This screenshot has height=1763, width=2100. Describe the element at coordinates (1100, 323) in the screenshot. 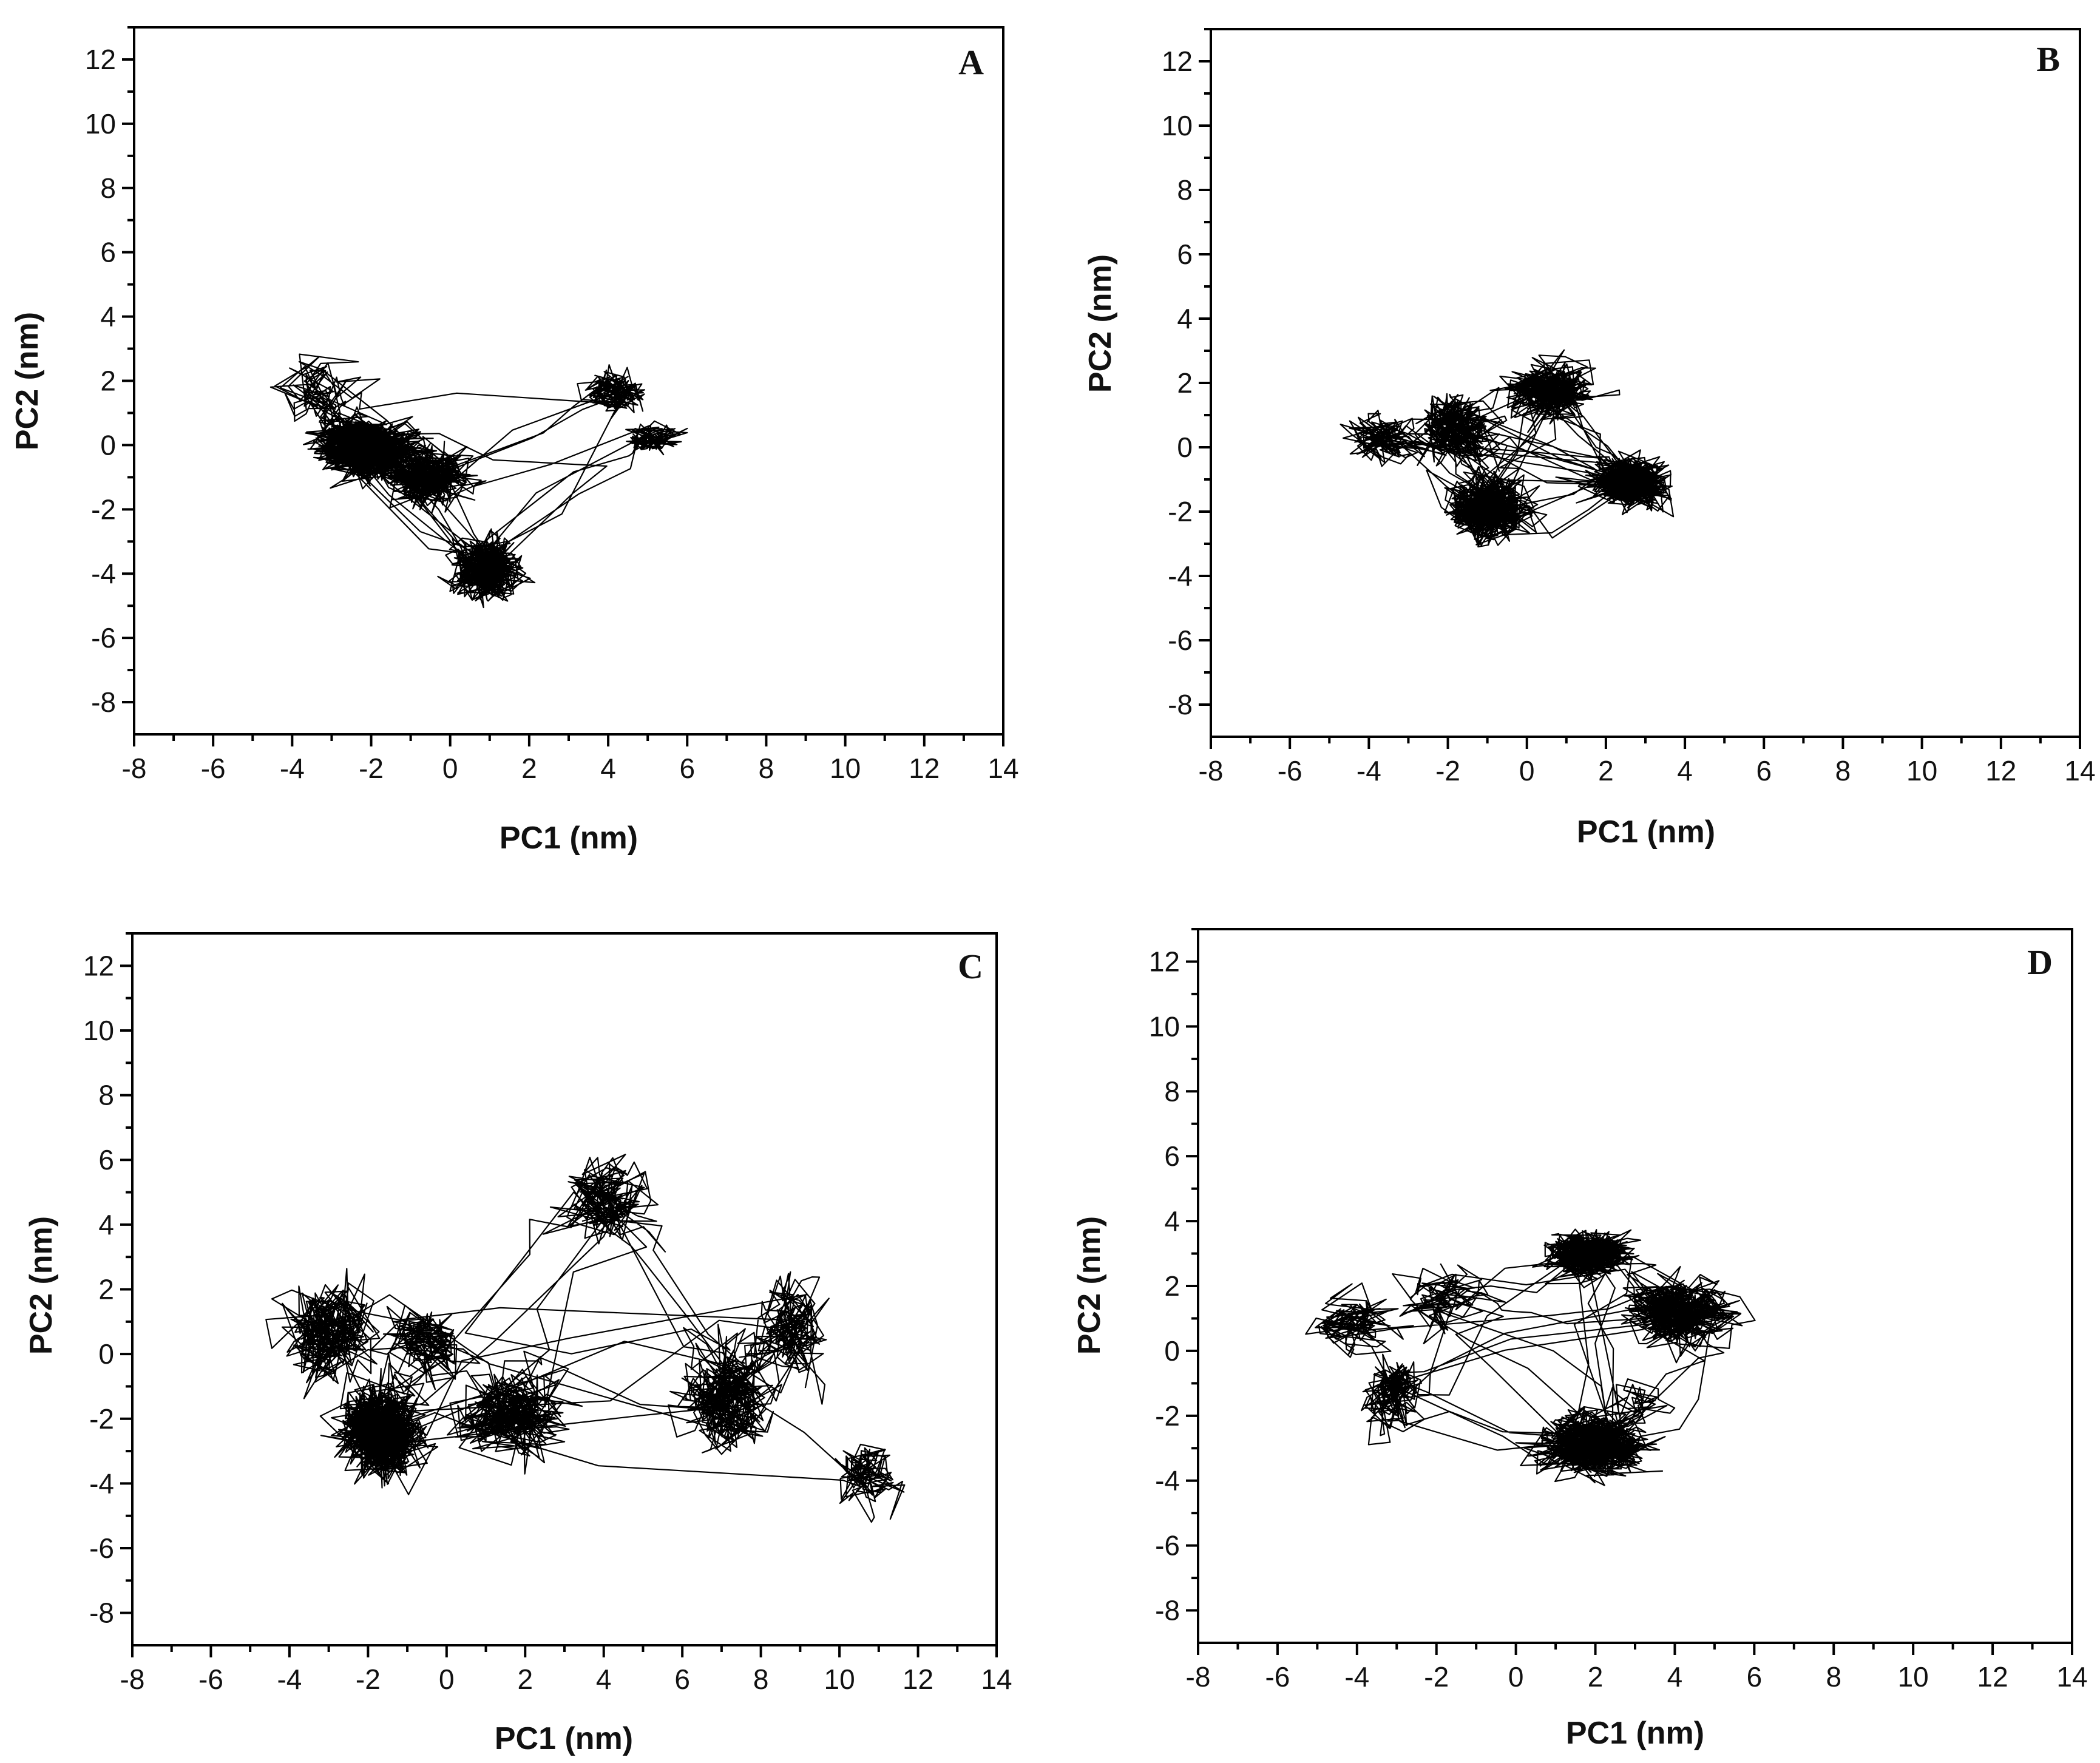

I see `y-axis-title-b: PC2 (nm)` at that location.